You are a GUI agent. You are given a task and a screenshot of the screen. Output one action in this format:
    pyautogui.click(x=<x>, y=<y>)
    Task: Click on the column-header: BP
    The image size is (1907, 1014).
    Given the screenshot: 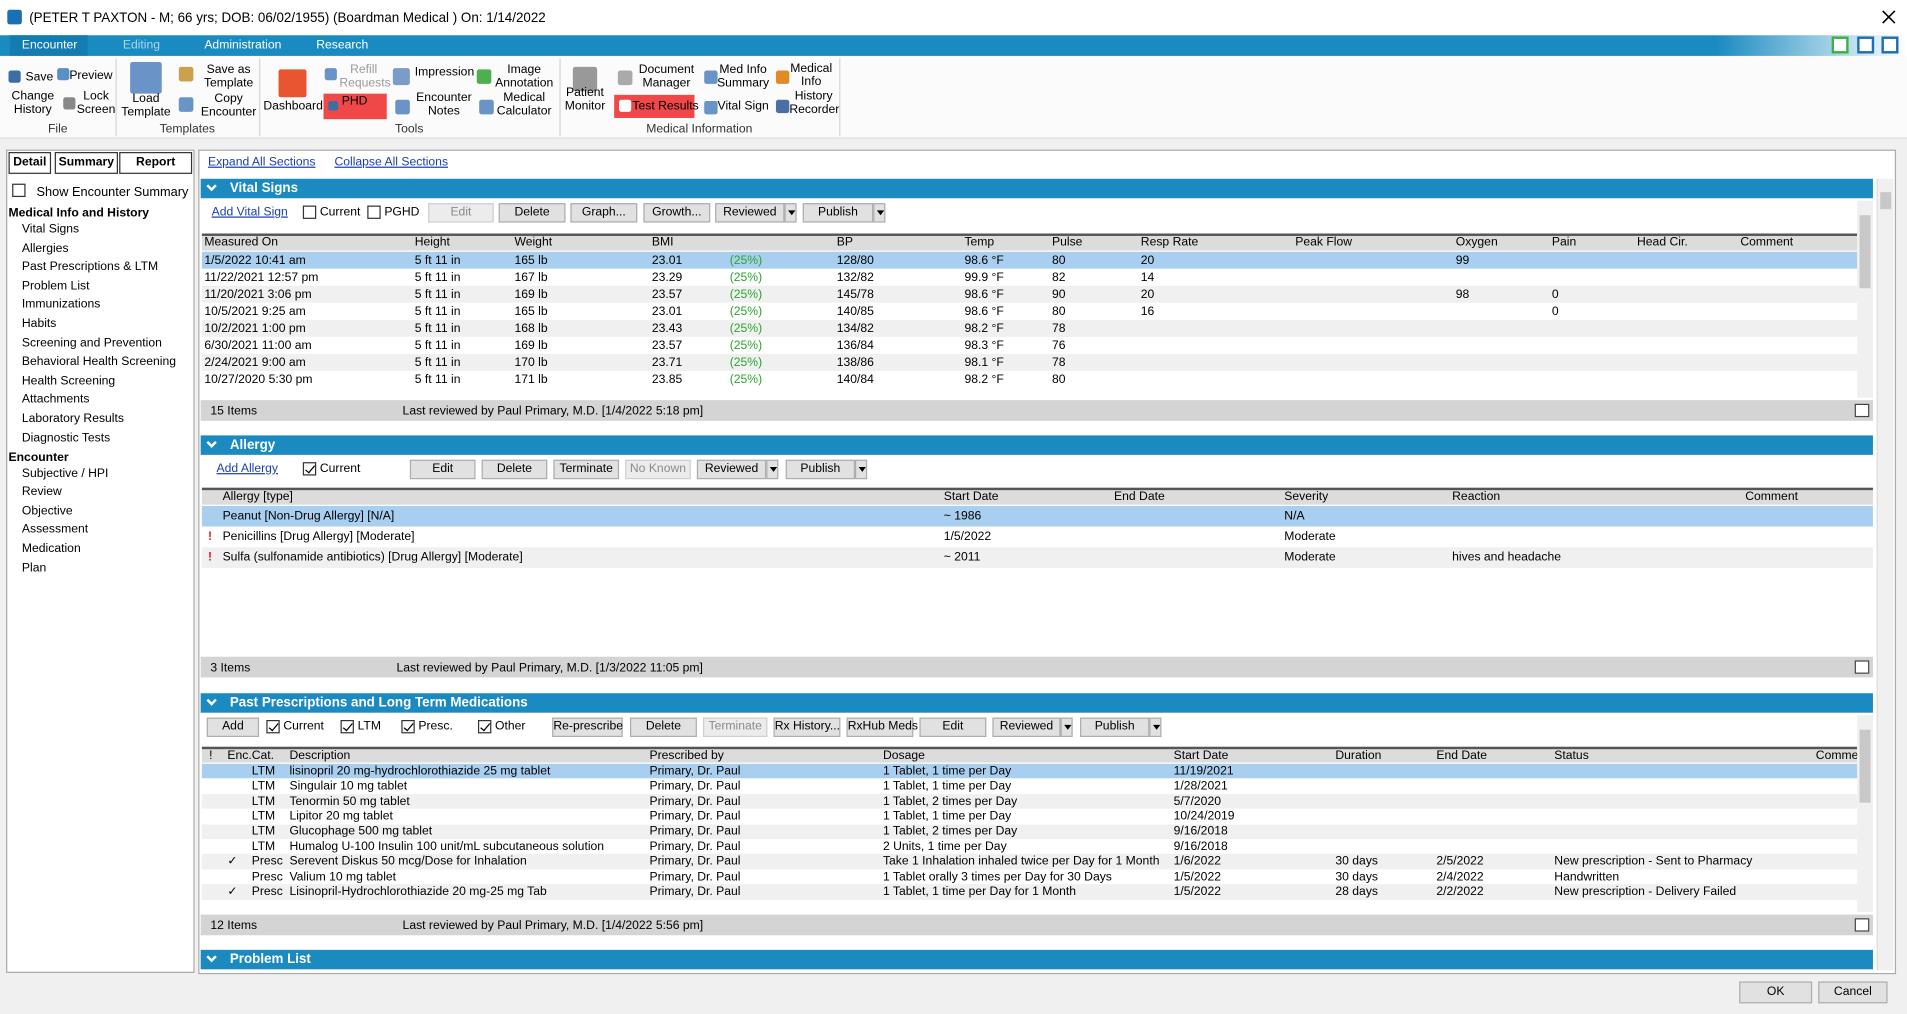 What is the action you would take?
    pyautogui.click(x=845, y=242)
    